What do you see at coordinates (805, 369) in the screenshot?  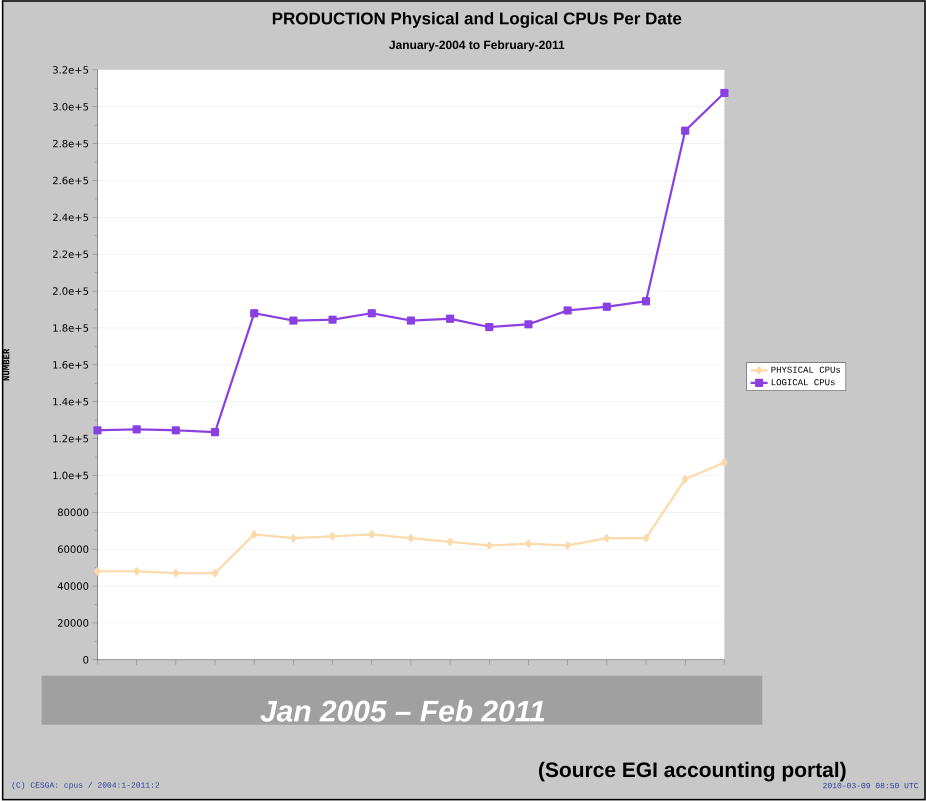 I see `legend-label: PHYSICAL CPUs` at bounding box center [805, 369].